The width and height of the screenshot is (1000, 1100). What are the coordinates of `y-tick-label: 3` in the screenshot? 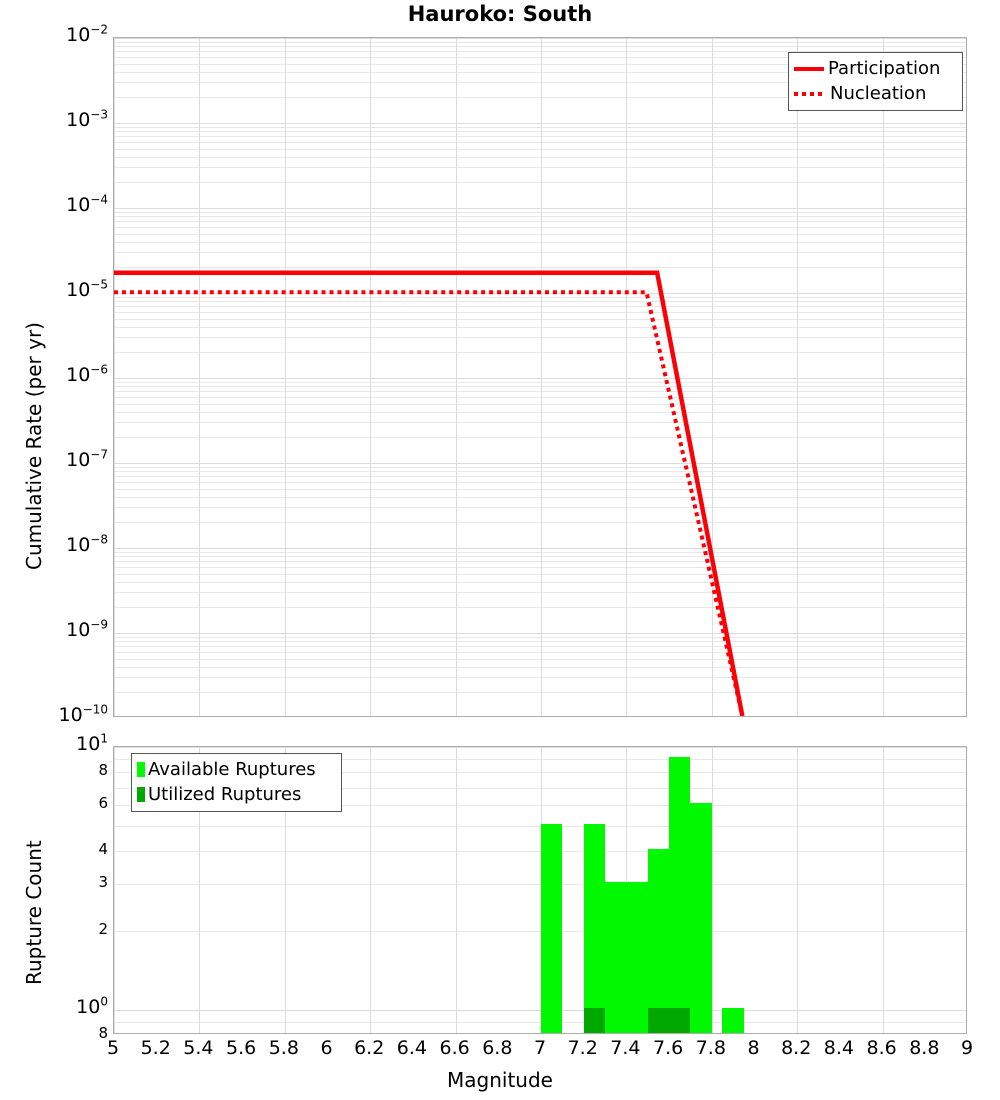 It's located at (103, 882).